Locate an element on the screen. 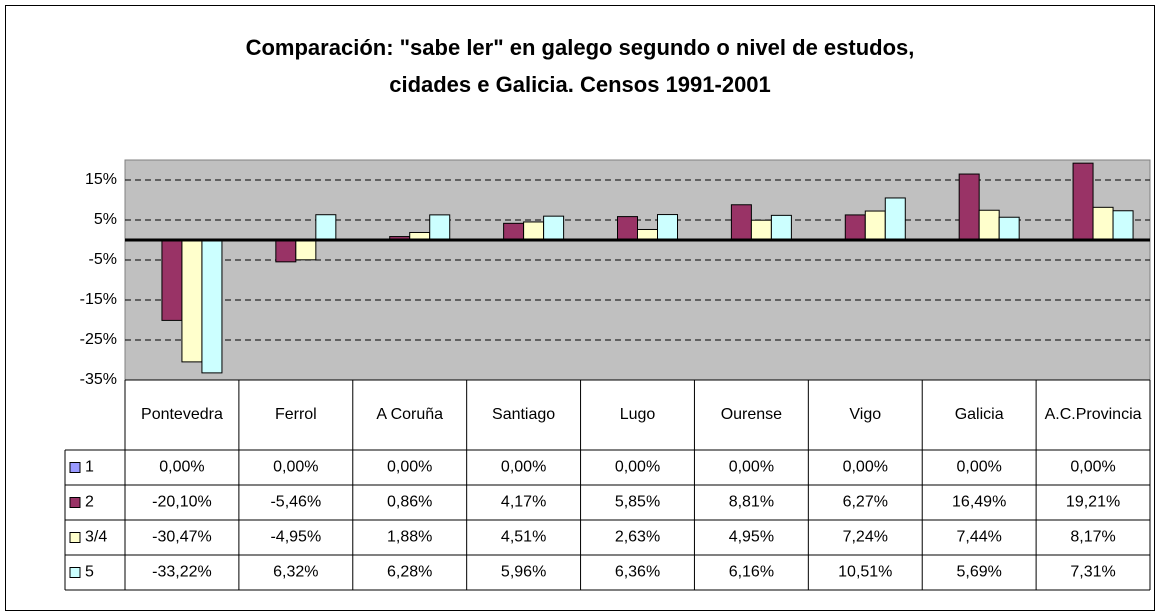 Image resolution: width=1160 pixels, height=616 pixels. data-label: 6,32% is located at coordinates (295, 572).